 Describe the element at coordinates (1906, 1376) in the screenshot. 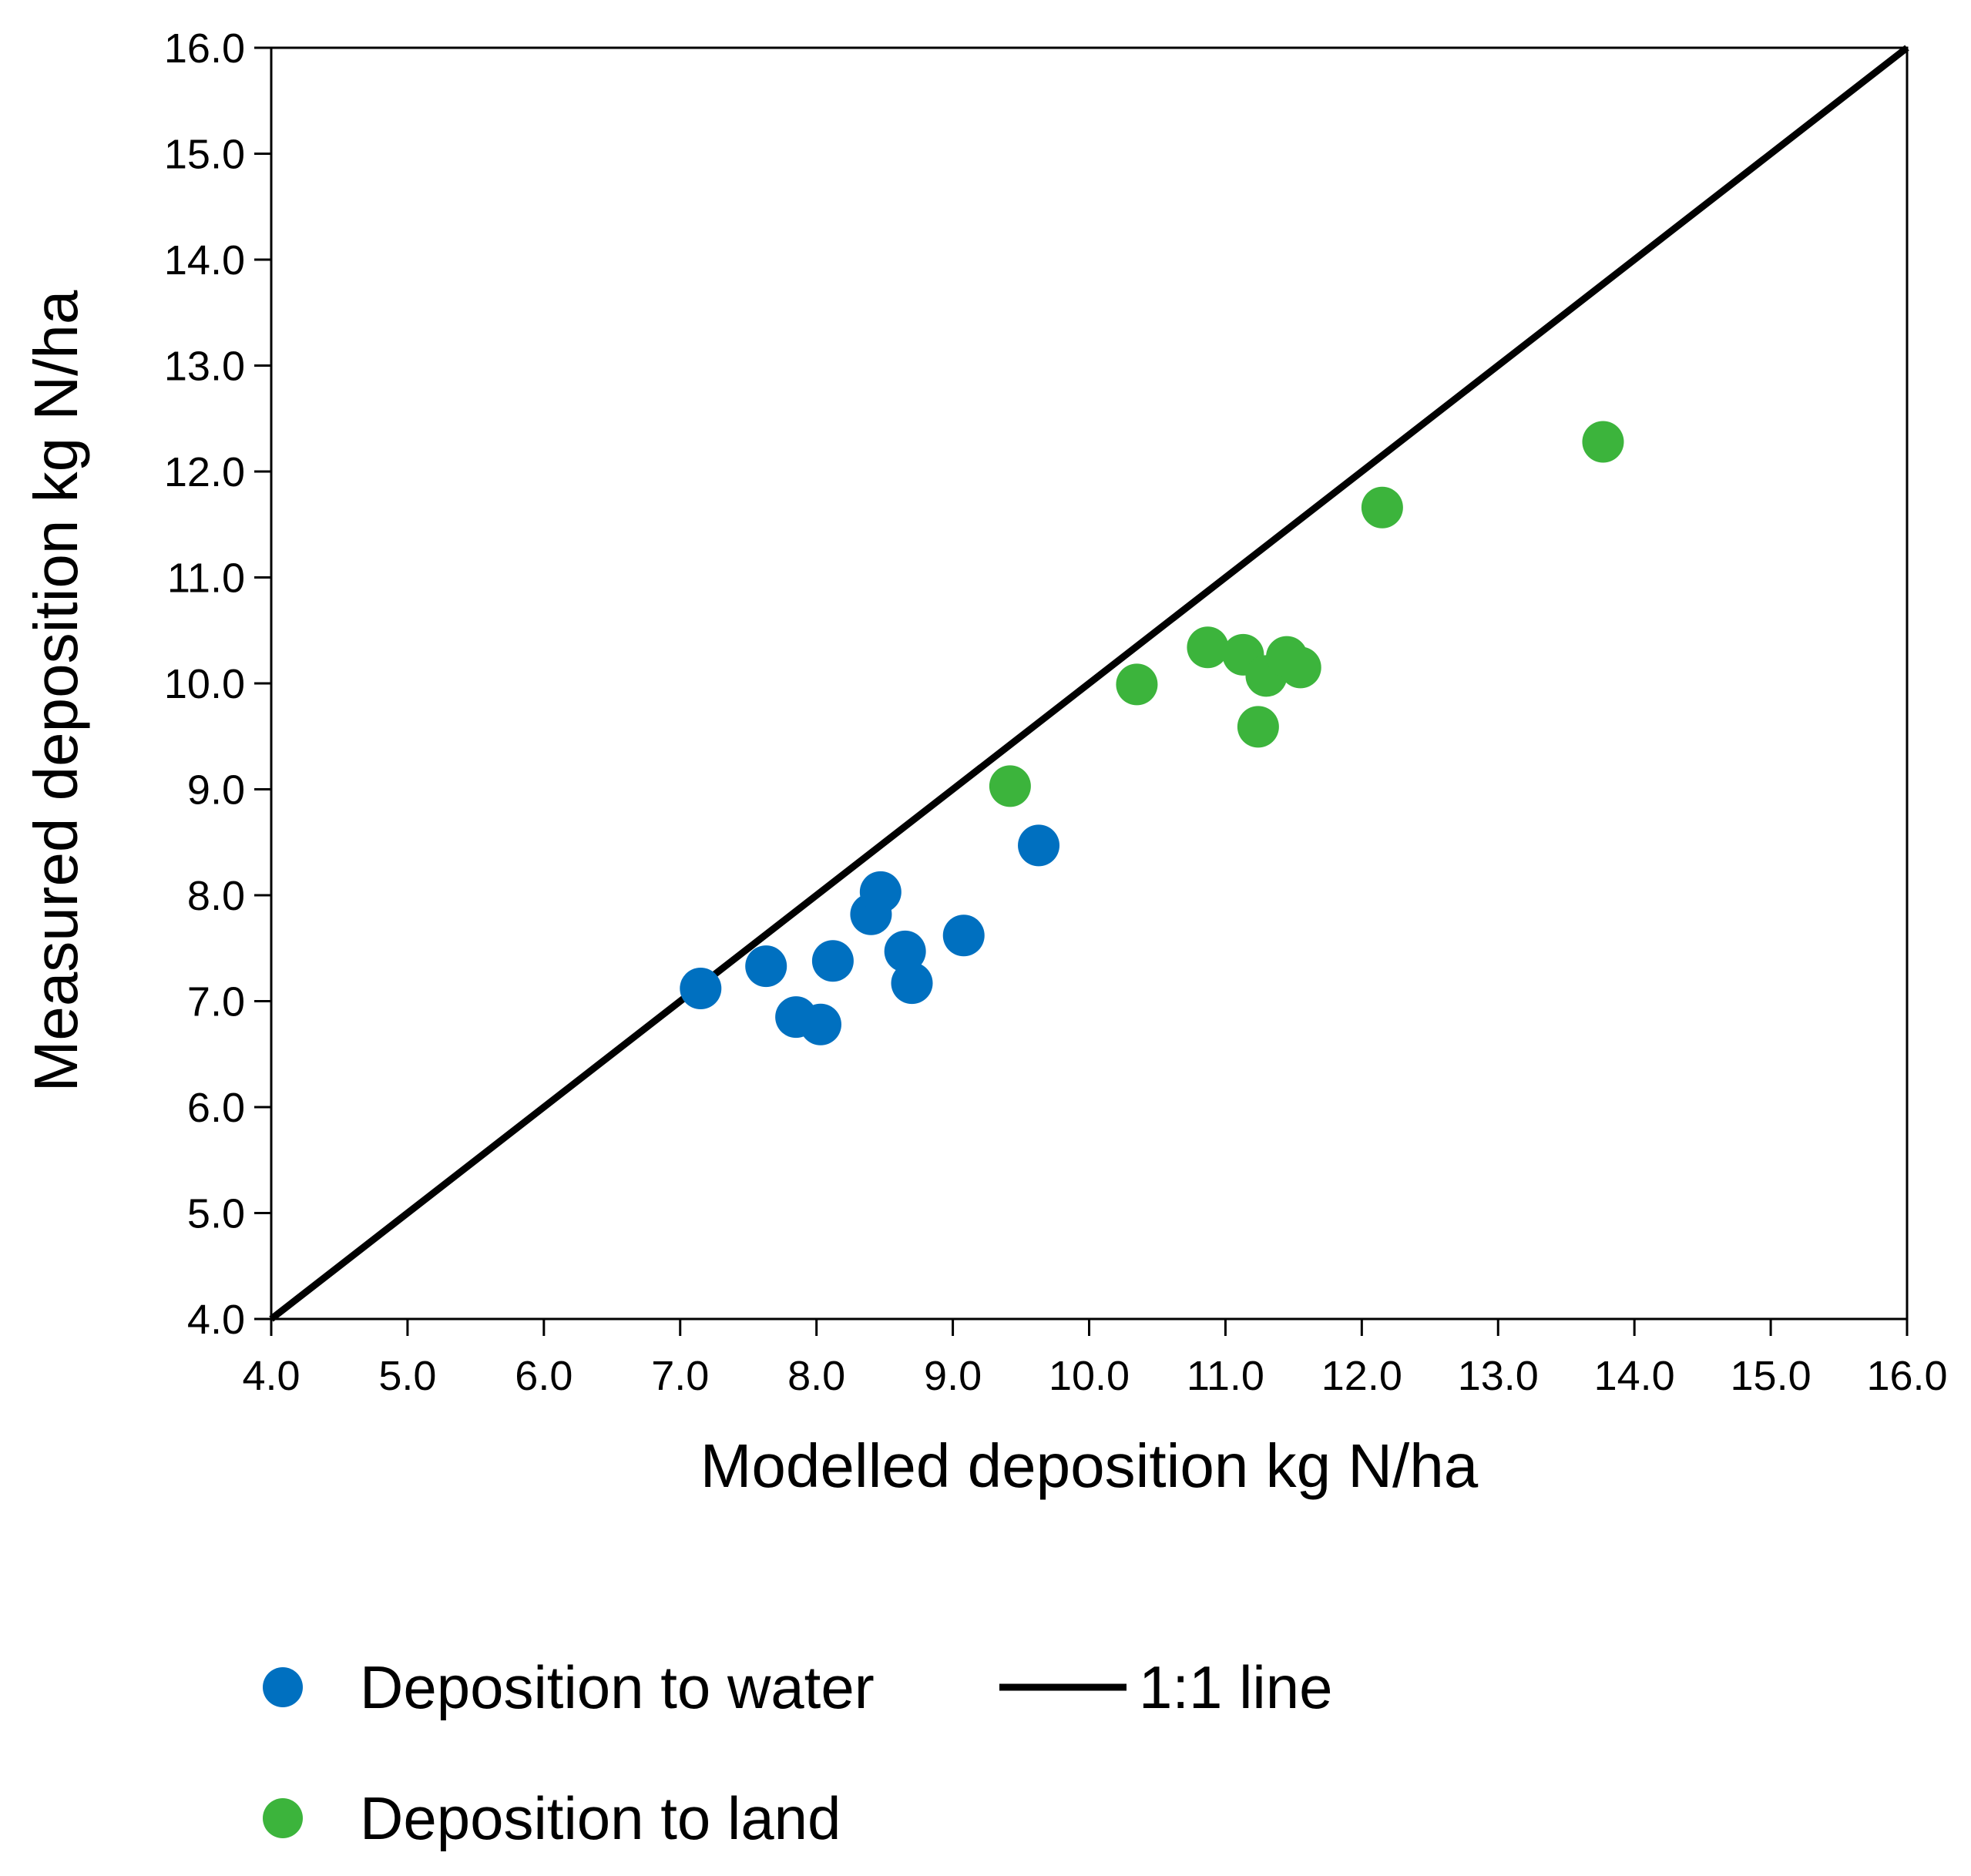

I see `x-tick-label: 16.0` at that location.